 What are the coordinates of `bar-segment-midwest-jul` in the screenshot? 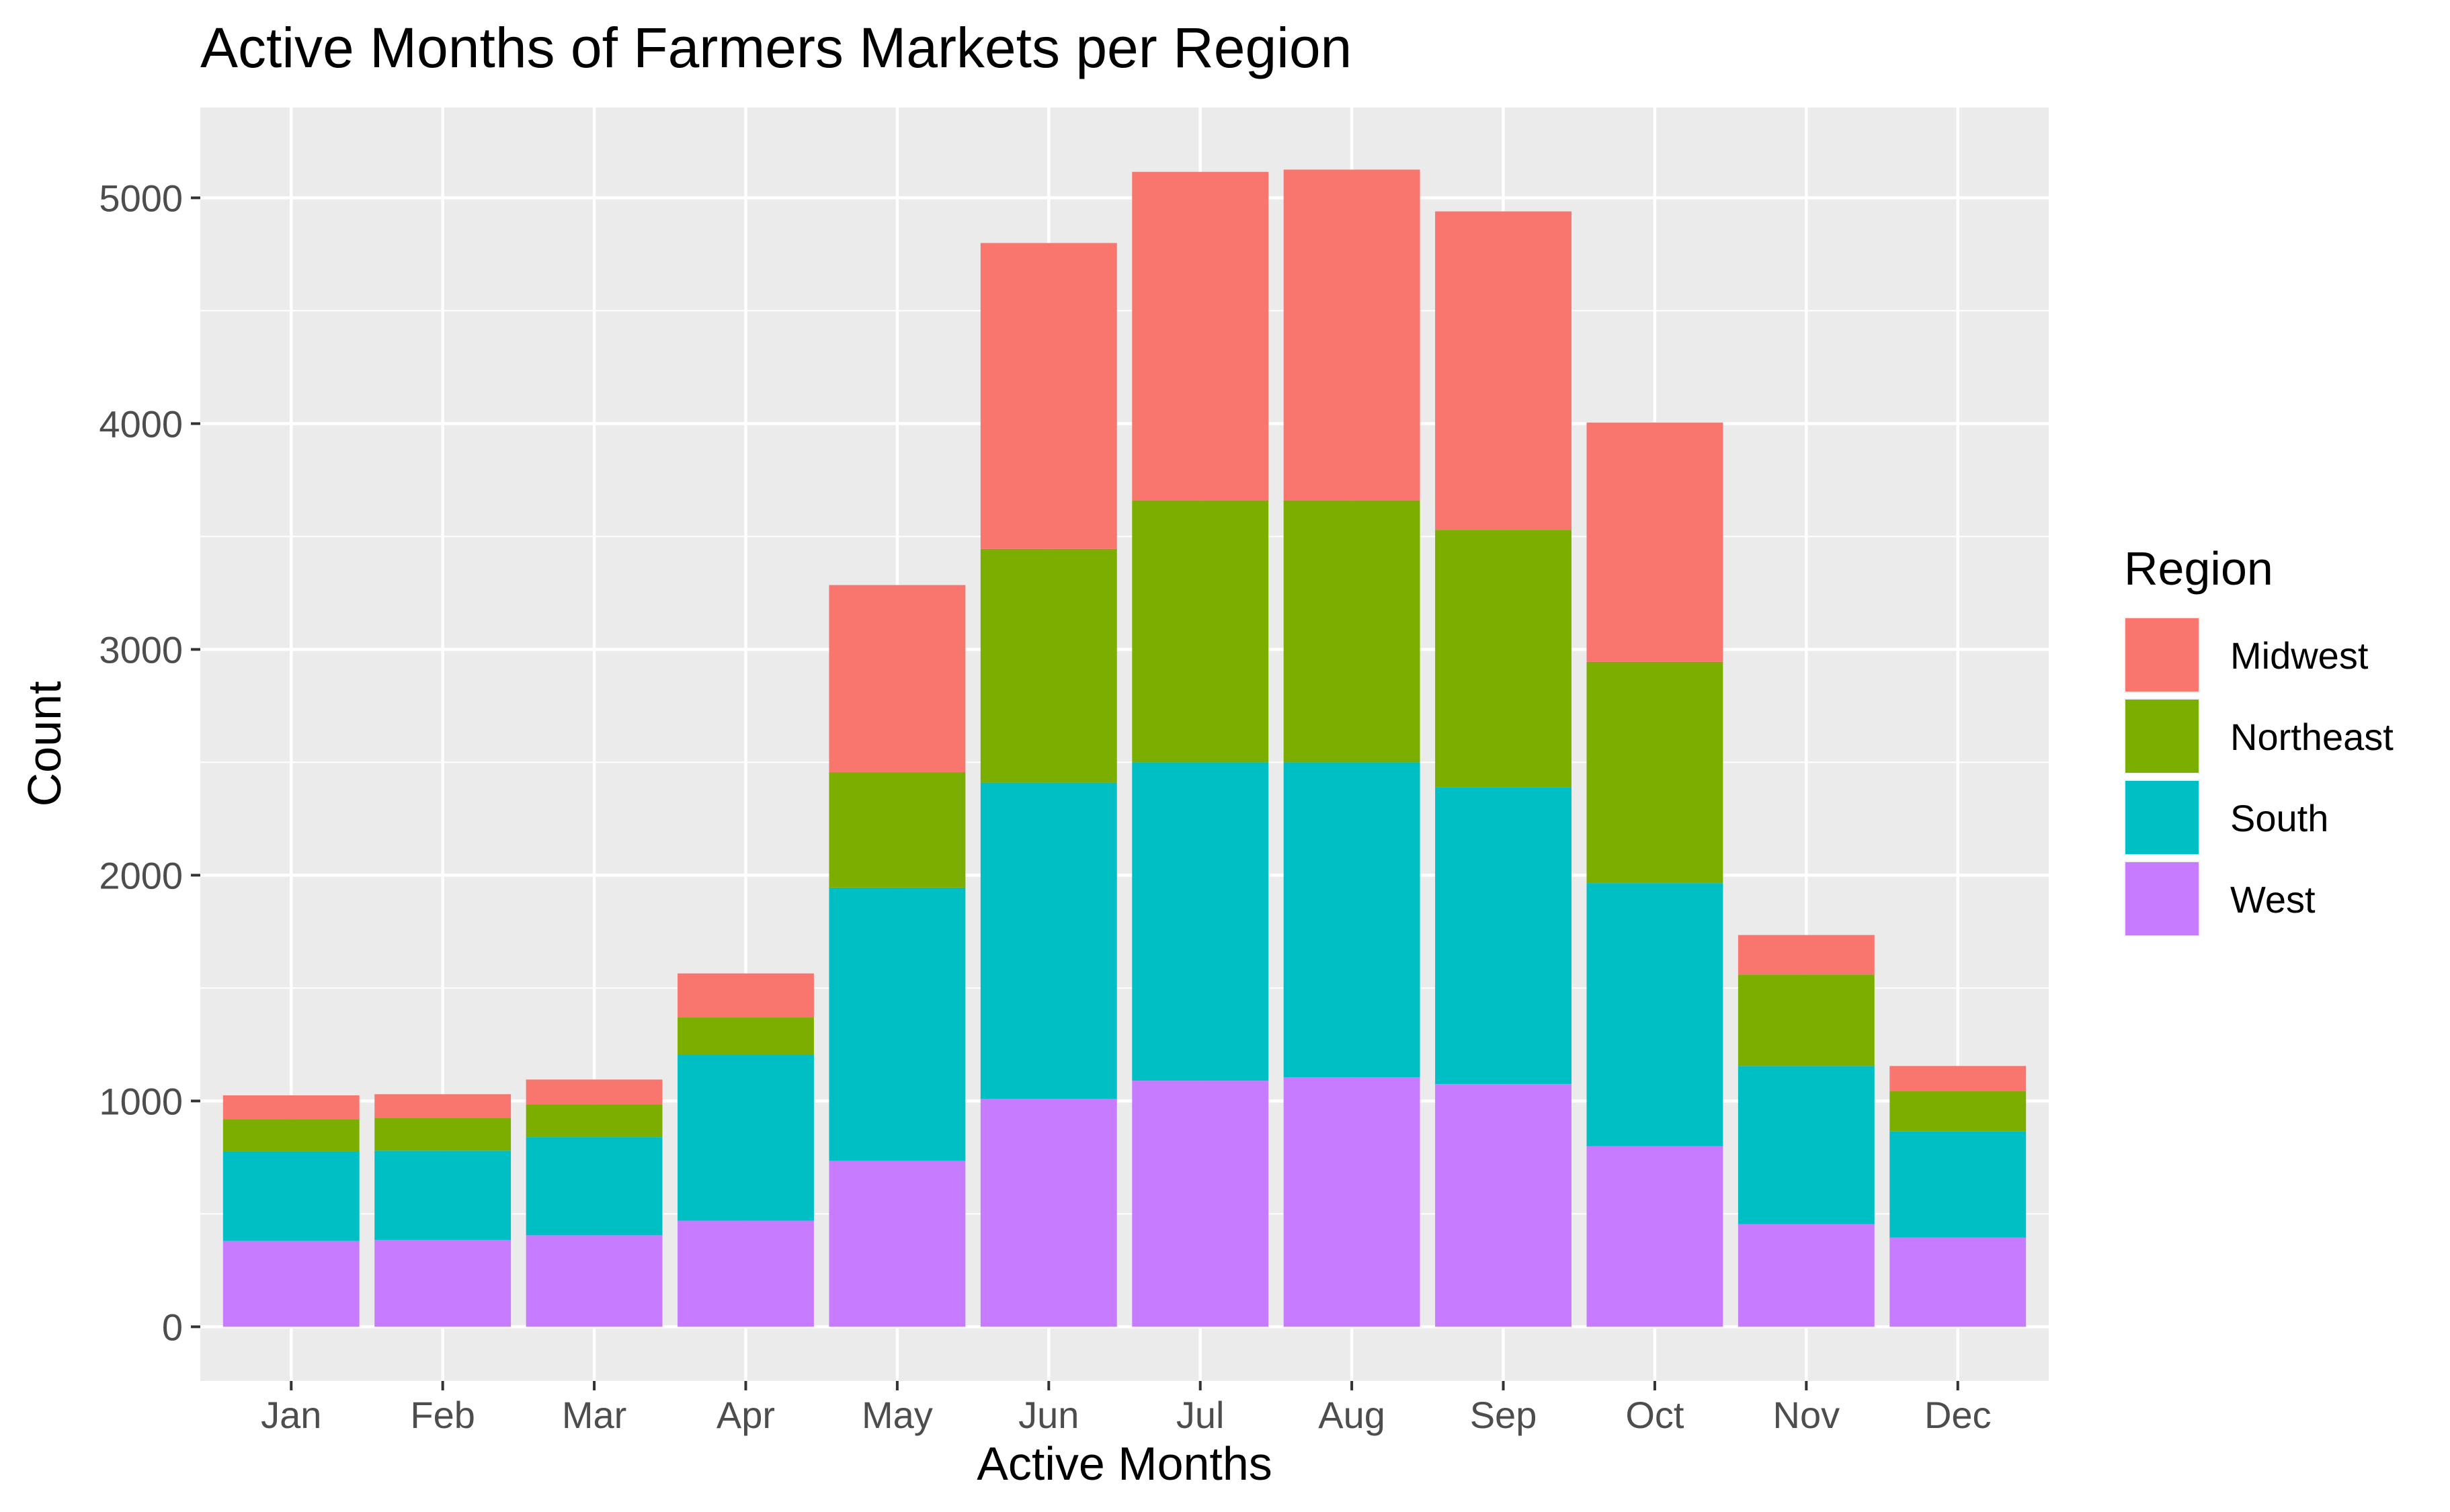 It's located at (1201, 336).